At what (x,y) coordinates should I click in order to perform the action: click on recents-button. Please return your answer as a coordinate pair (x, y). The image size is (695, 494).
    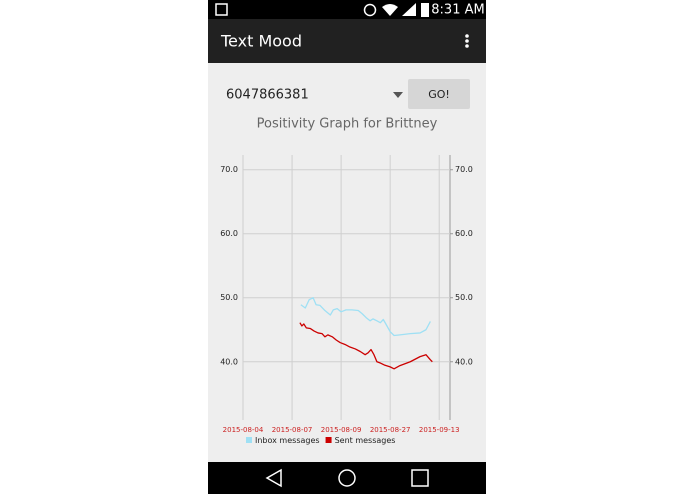
    Looking at the image, I should click on (420, 478).